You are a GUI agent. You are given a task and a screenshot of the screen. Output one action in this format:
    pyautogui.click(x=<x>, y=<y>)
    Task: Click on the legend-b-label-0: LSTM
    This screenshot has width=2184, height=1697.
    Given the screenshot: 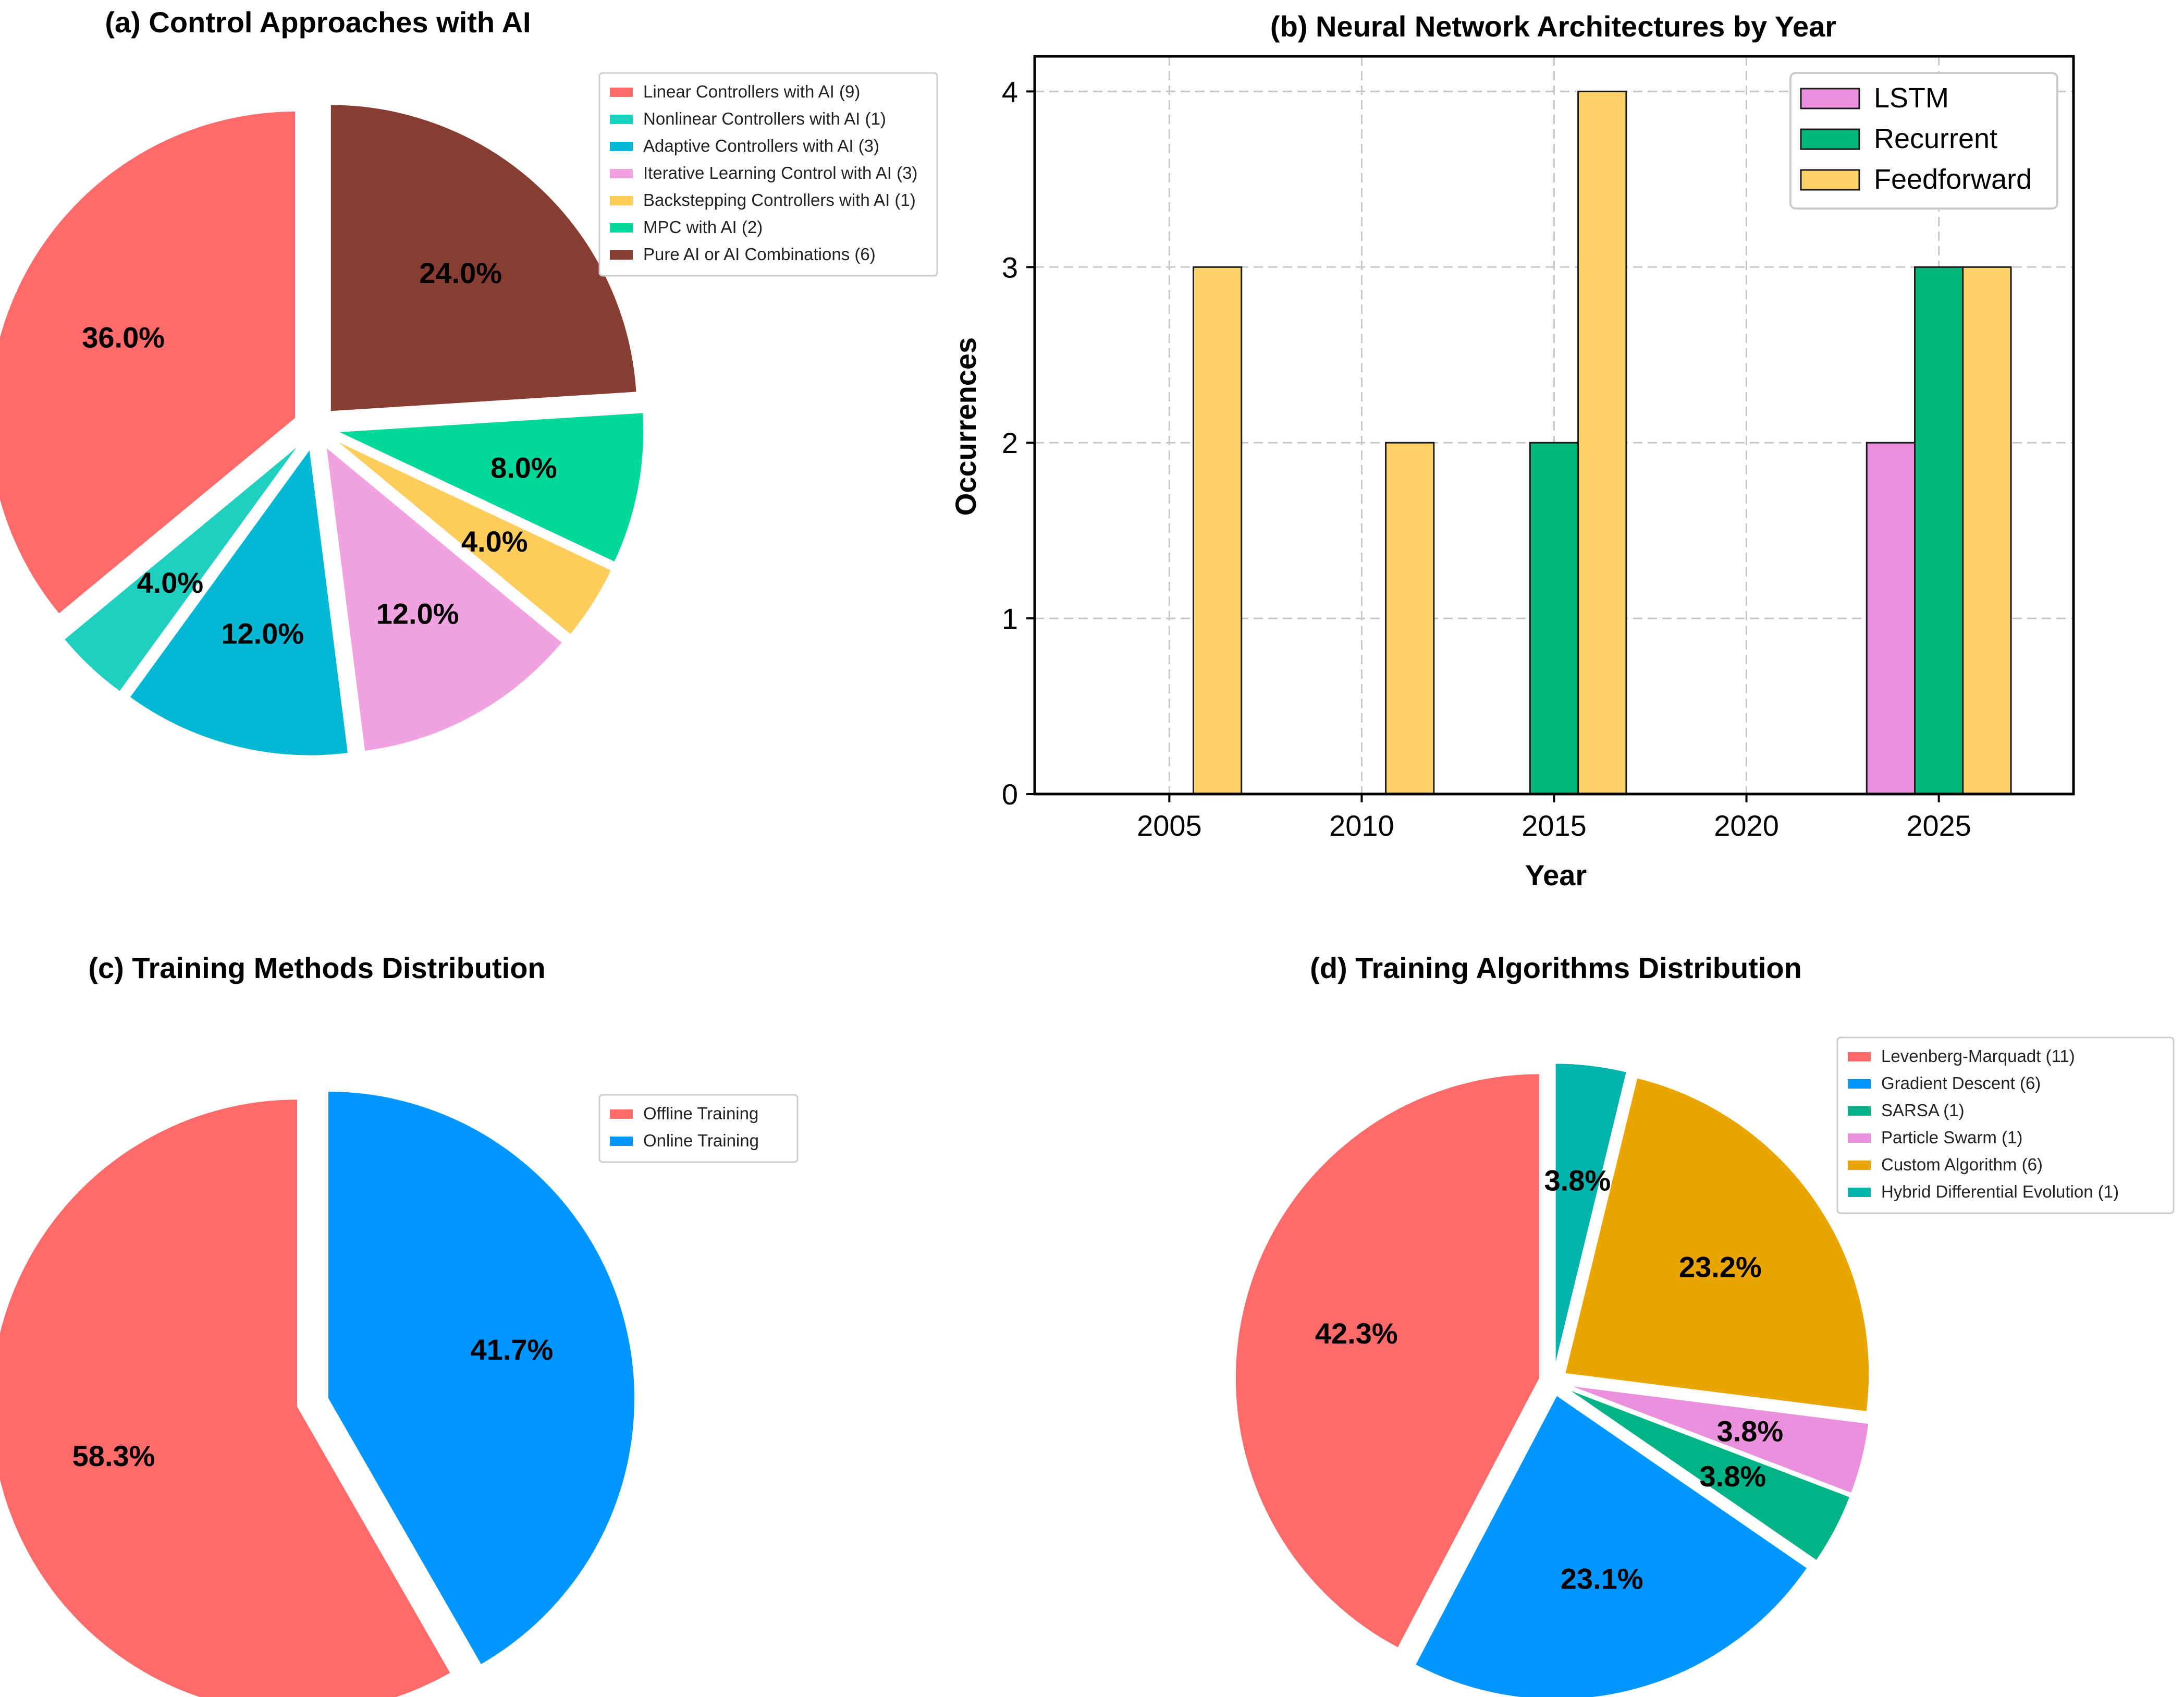 What is the action you would take?
    pyautogui.click(x=1911, y=98)
    